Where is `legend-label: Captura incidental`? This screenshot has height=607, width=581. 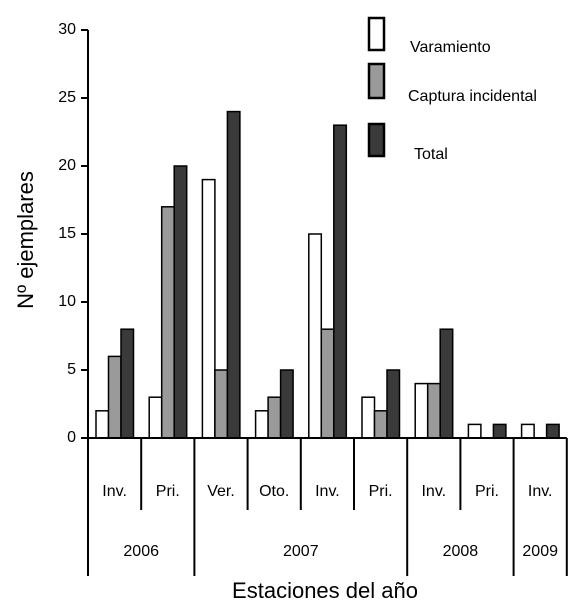 legend-label: Captura incidental is located at coordinates (472, 96).